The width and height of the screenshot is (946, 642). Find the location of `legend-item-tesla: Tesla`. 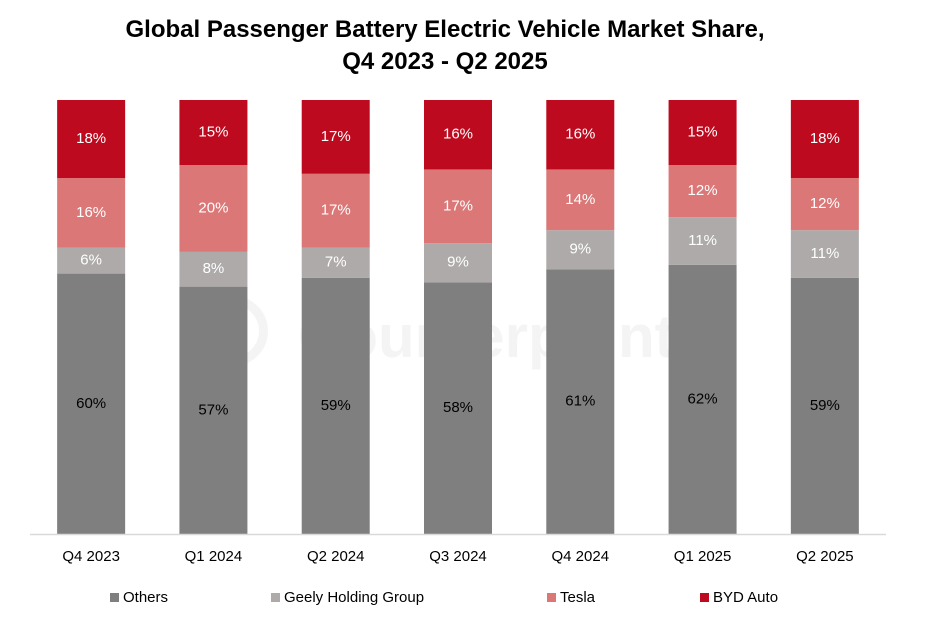

legend-item-tesla: Tesla is located at coordinates (571, 597).